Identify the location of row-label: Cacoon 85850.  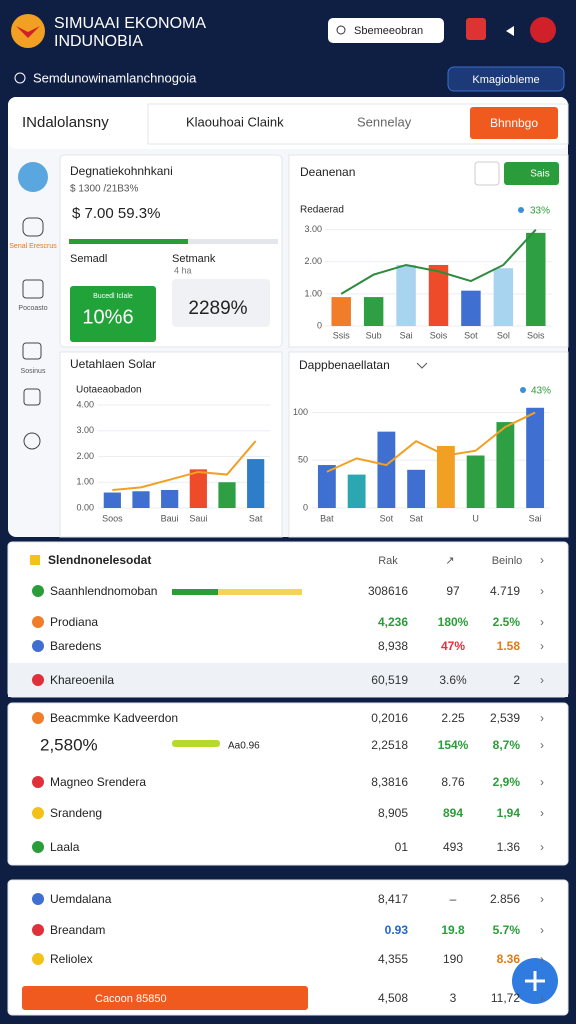
(131, 999).